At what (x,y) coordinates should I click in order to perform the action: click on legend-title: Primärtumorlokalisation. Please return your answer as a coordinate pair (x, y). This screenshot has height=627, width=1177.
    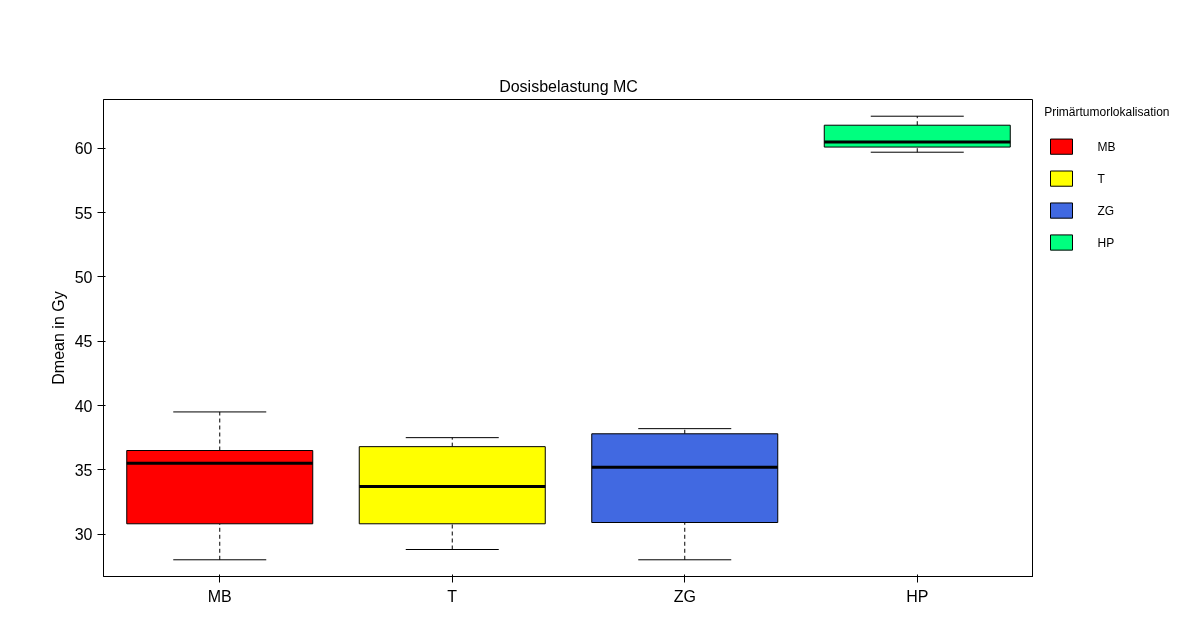
    Looking at the image, I should click on (1107, 111).